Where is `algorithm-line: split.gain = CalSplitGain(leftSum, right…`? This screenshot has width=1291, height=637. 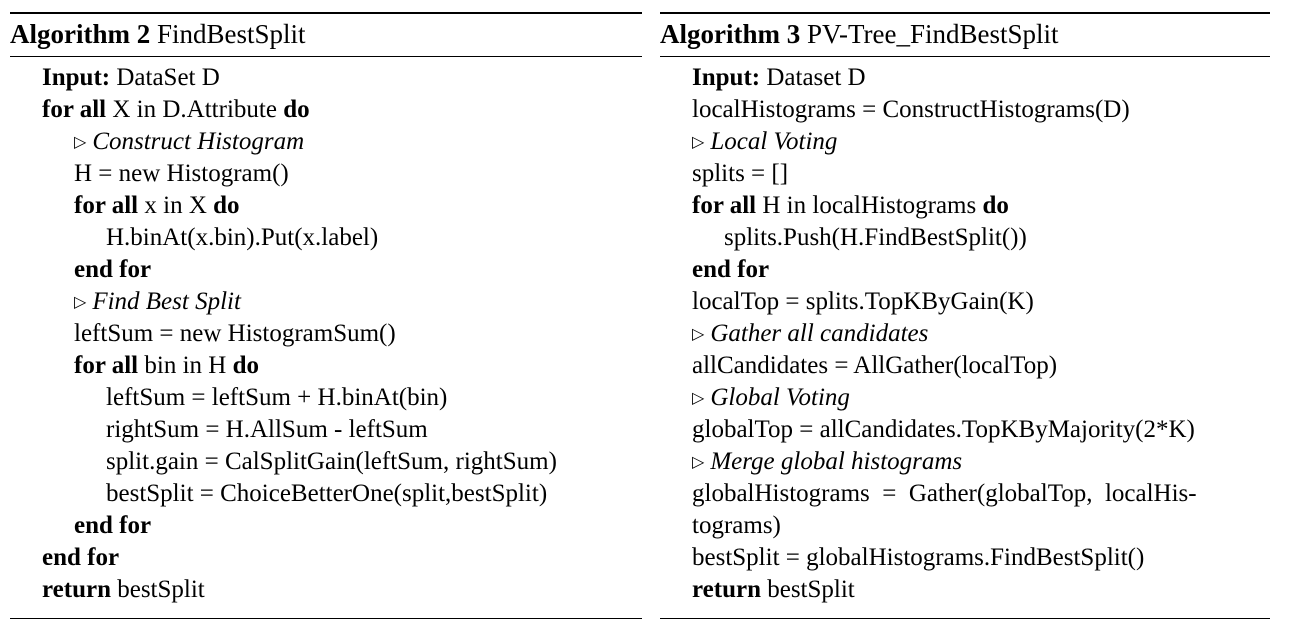
algorithm-line: split.gain = CalSplitGain(leftSum, right… is located at coordinates (326, 462).